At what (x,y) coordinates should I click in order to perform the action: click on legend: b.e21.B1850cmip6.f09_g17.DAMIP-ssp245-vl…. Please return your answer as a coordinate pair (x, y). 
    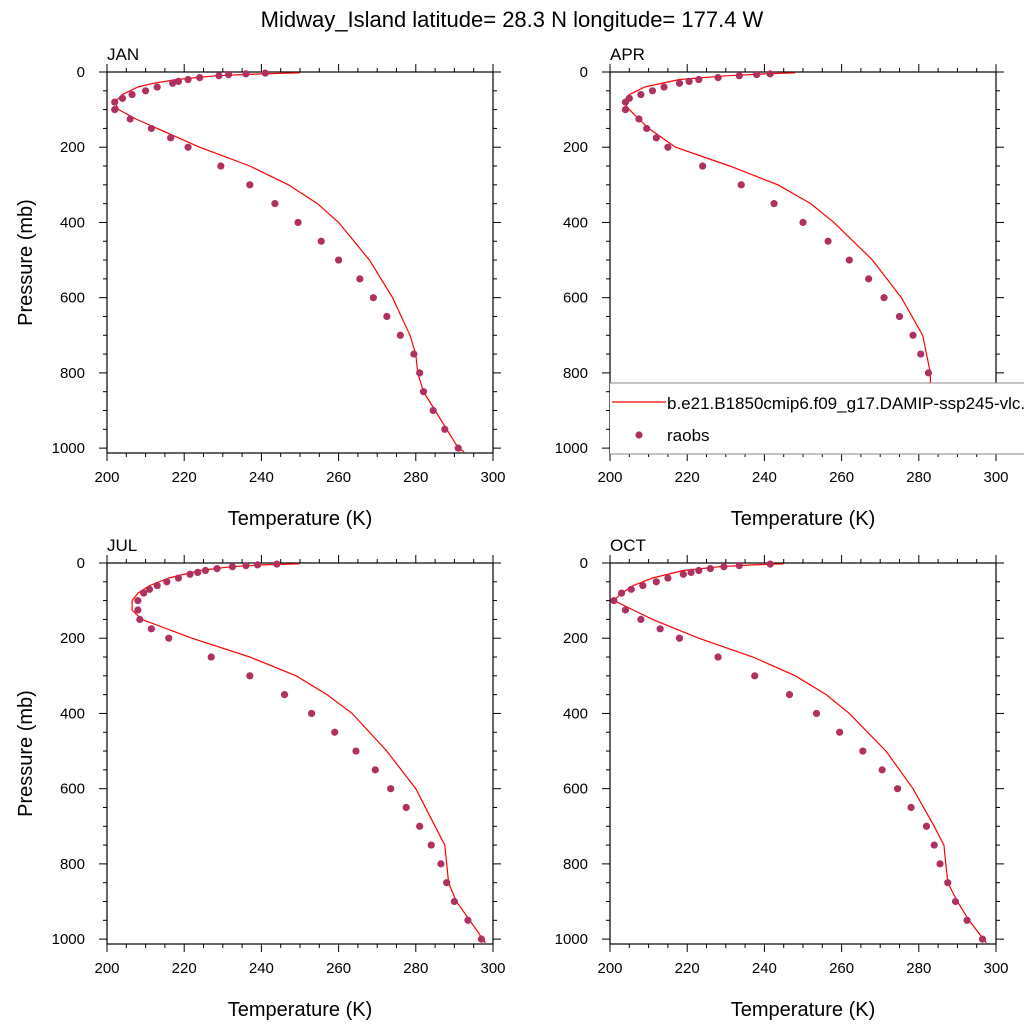
    Looking at the image, I should click on (817, 418).